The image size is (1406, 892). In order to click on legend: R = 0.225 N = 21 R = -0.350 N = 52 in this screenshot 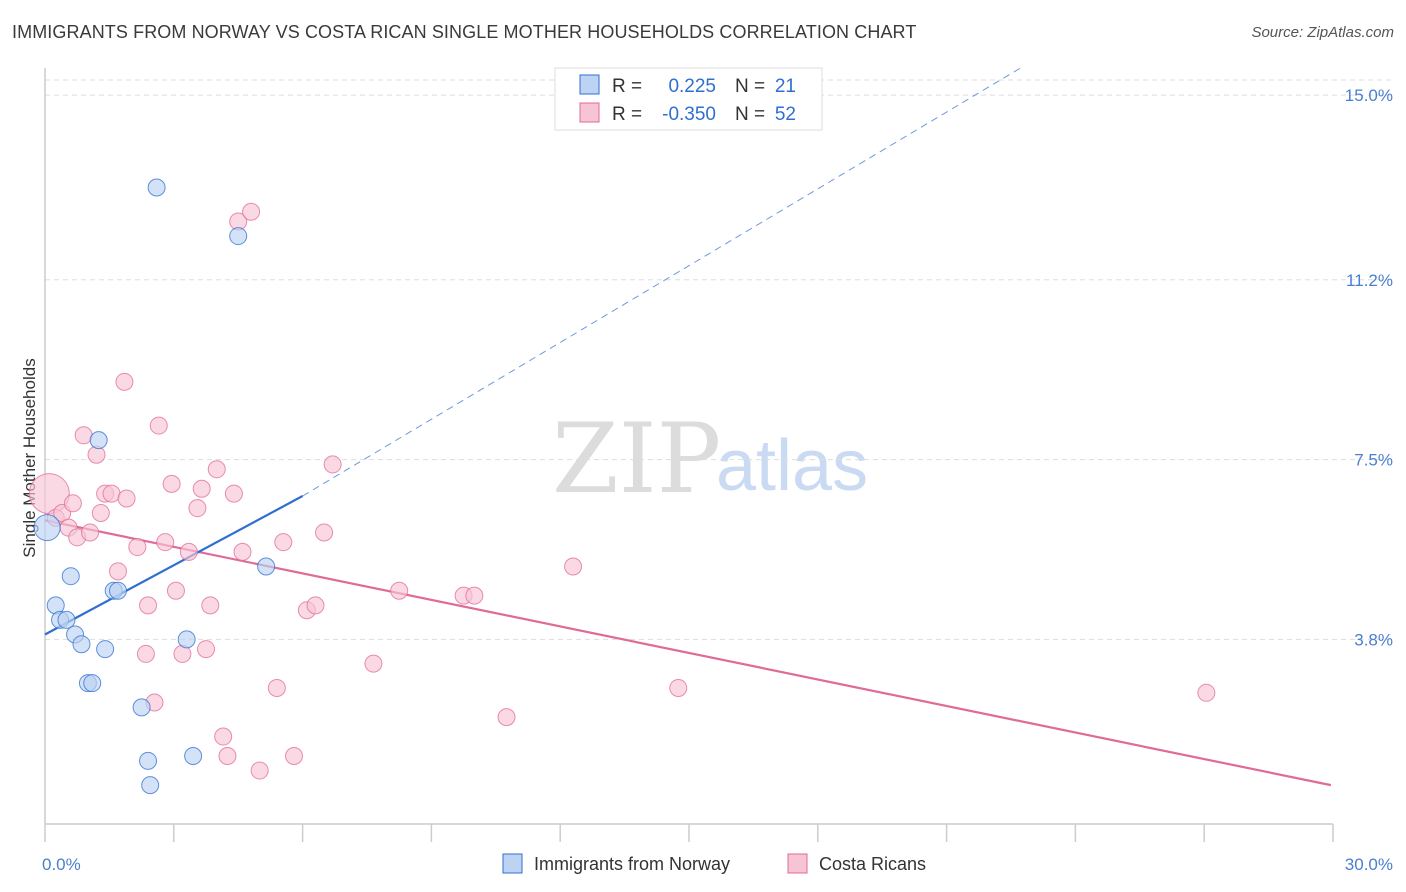, I will do `click(688, 99)`.